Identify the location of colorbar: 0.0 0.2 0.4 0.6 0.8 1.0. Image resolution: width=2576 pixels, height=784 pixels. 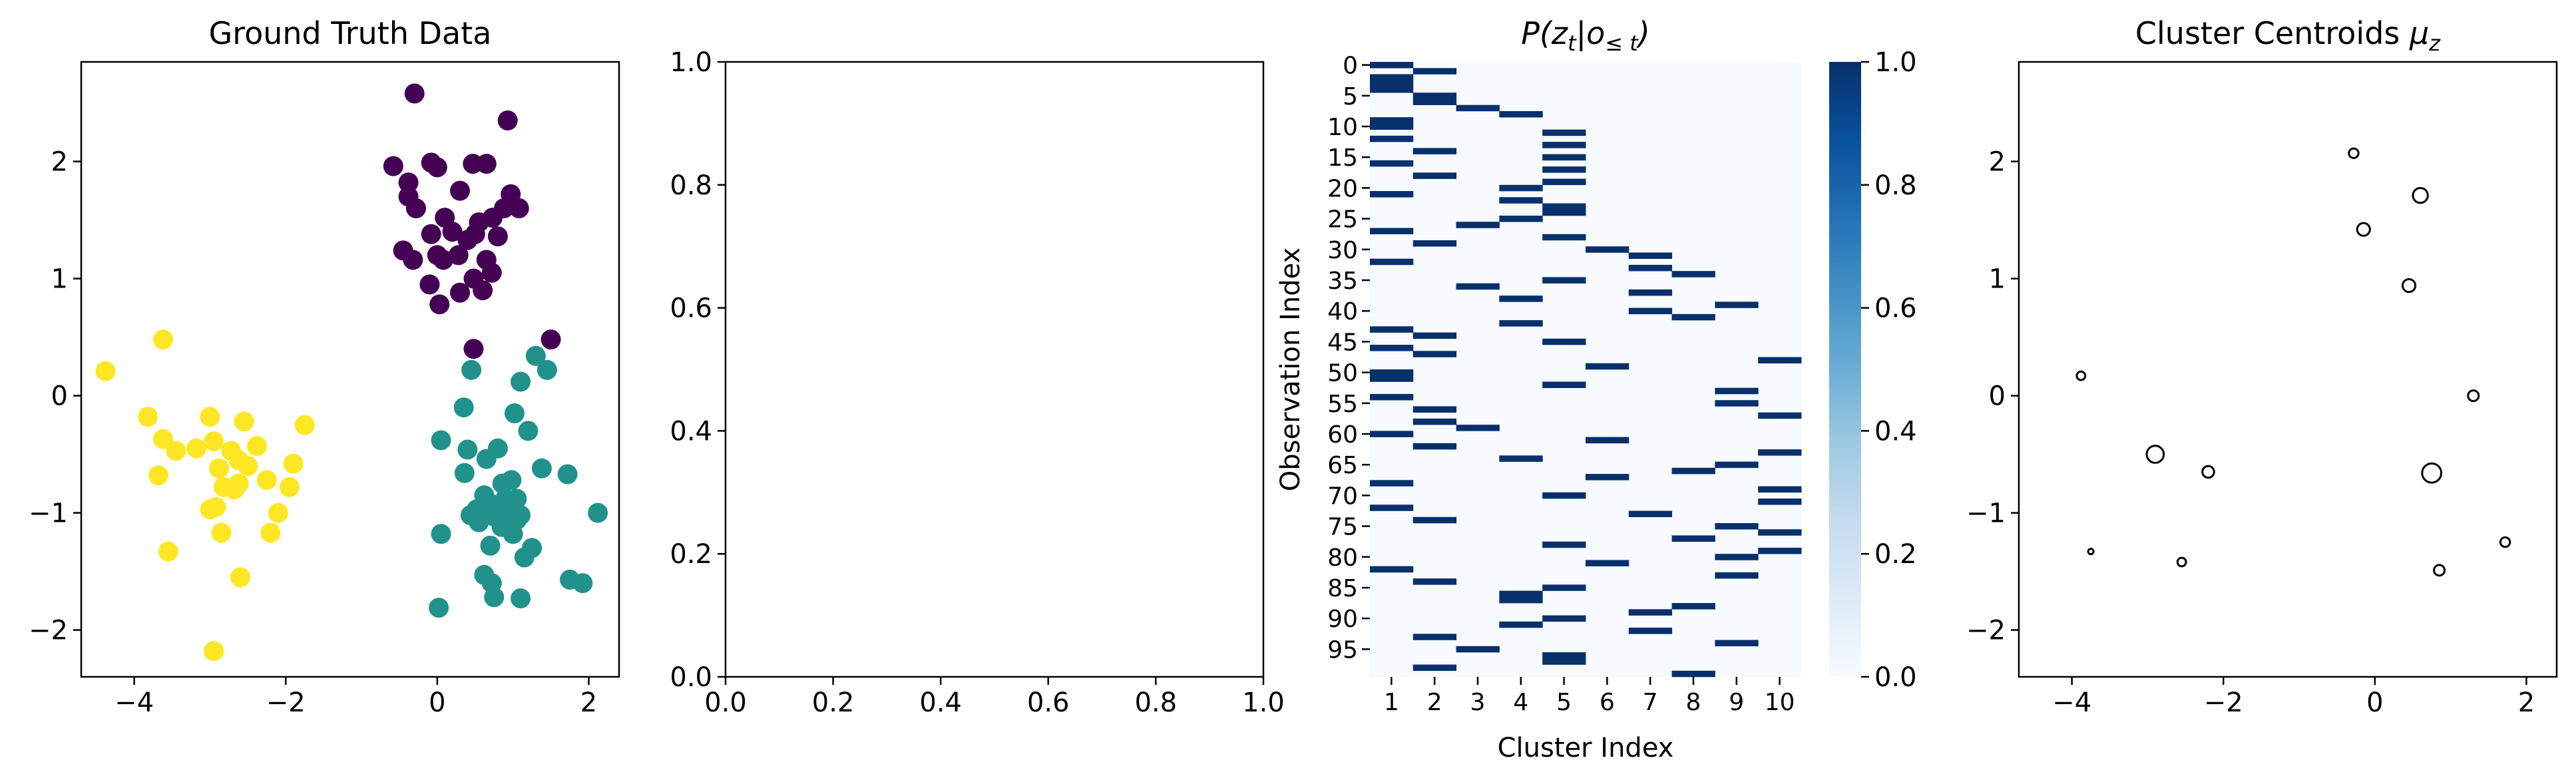
(1873, 370).